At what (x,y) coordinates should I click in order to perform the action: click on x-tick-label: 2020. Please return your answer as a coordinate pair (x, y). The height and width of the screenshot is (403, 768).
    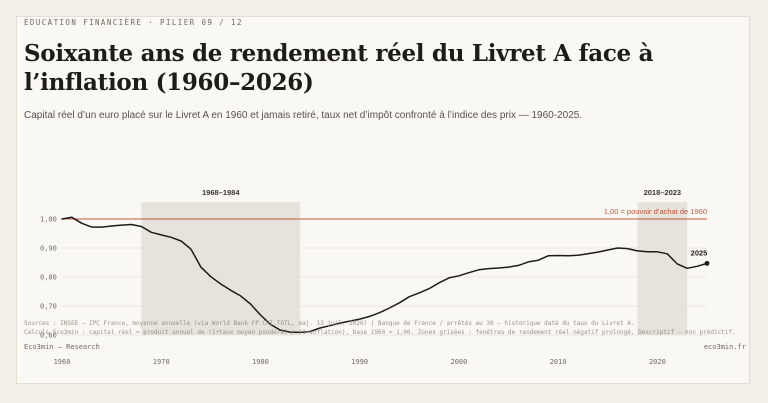
    Looking at the image, I should click on (657, 362).